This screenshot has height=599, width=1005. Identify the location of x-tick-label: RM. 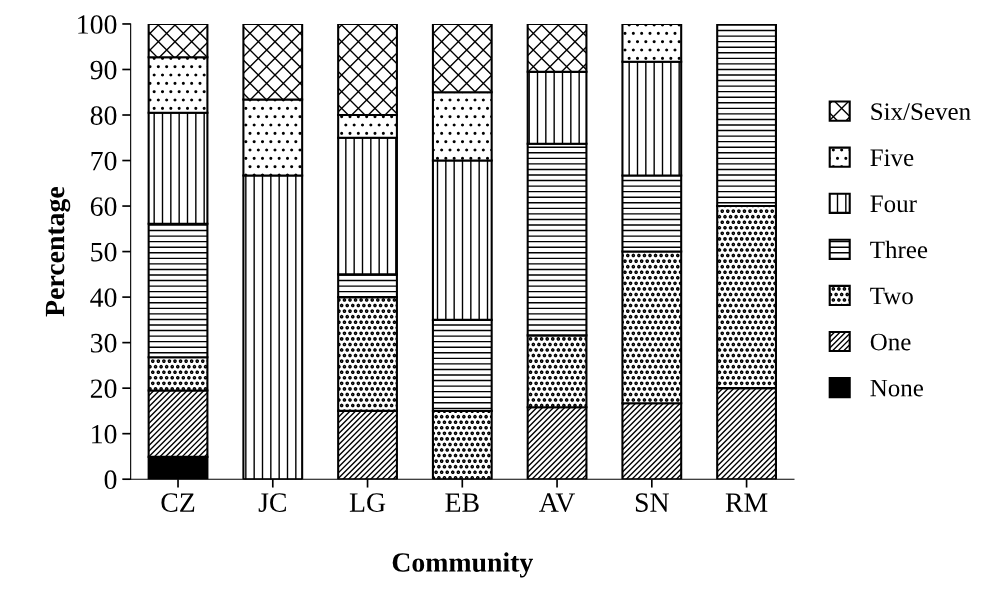
(746, 502).